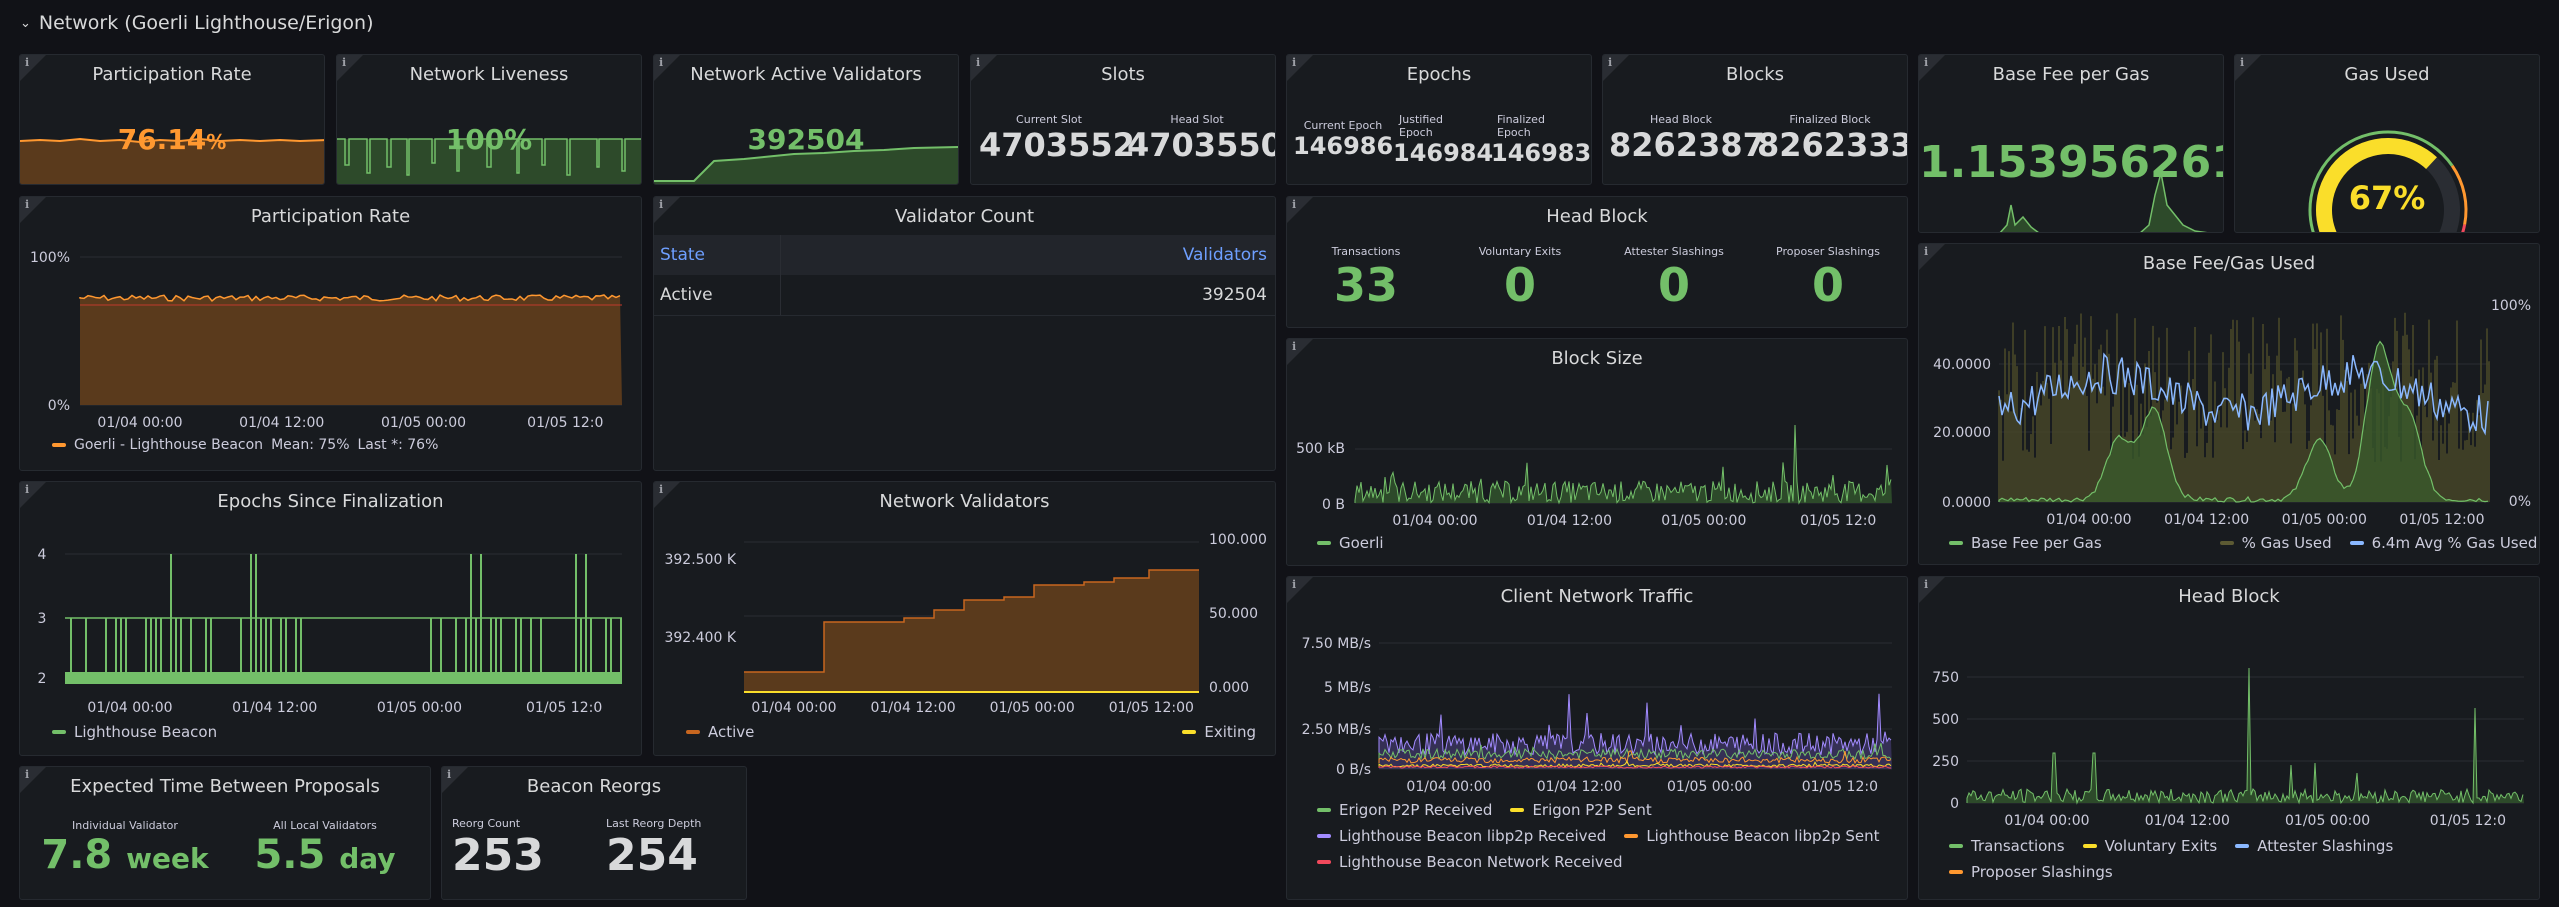 Image resolution: width=2559 pixels, height=907 pixels. Describe the element at coordinates (1541, 140) in the screenshot. I see `finalized-epoch-stat: Finalized Epoch 146983` at that location.